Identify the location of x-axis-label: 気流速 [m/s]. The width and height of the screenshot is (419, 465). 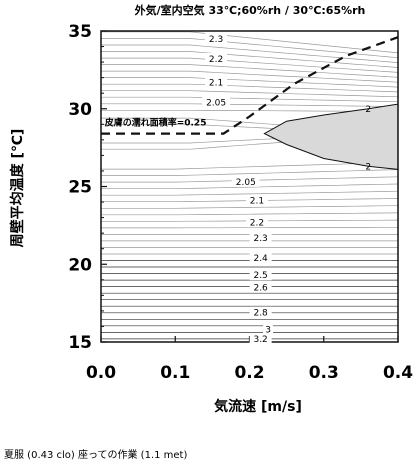
(258, 406).